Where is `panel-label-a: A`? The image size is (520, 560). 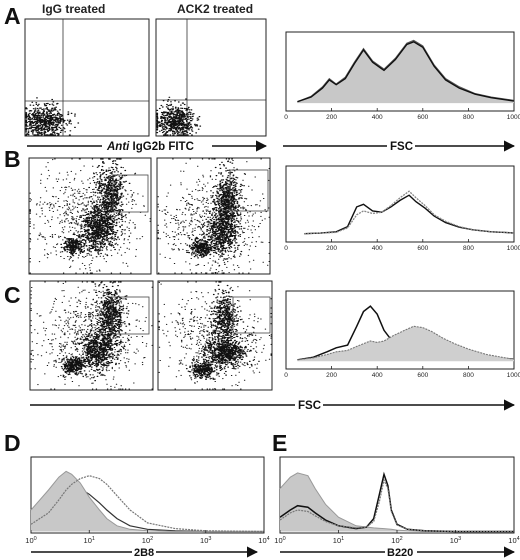 panel-label-a: A is located at coordinates (12, 16).